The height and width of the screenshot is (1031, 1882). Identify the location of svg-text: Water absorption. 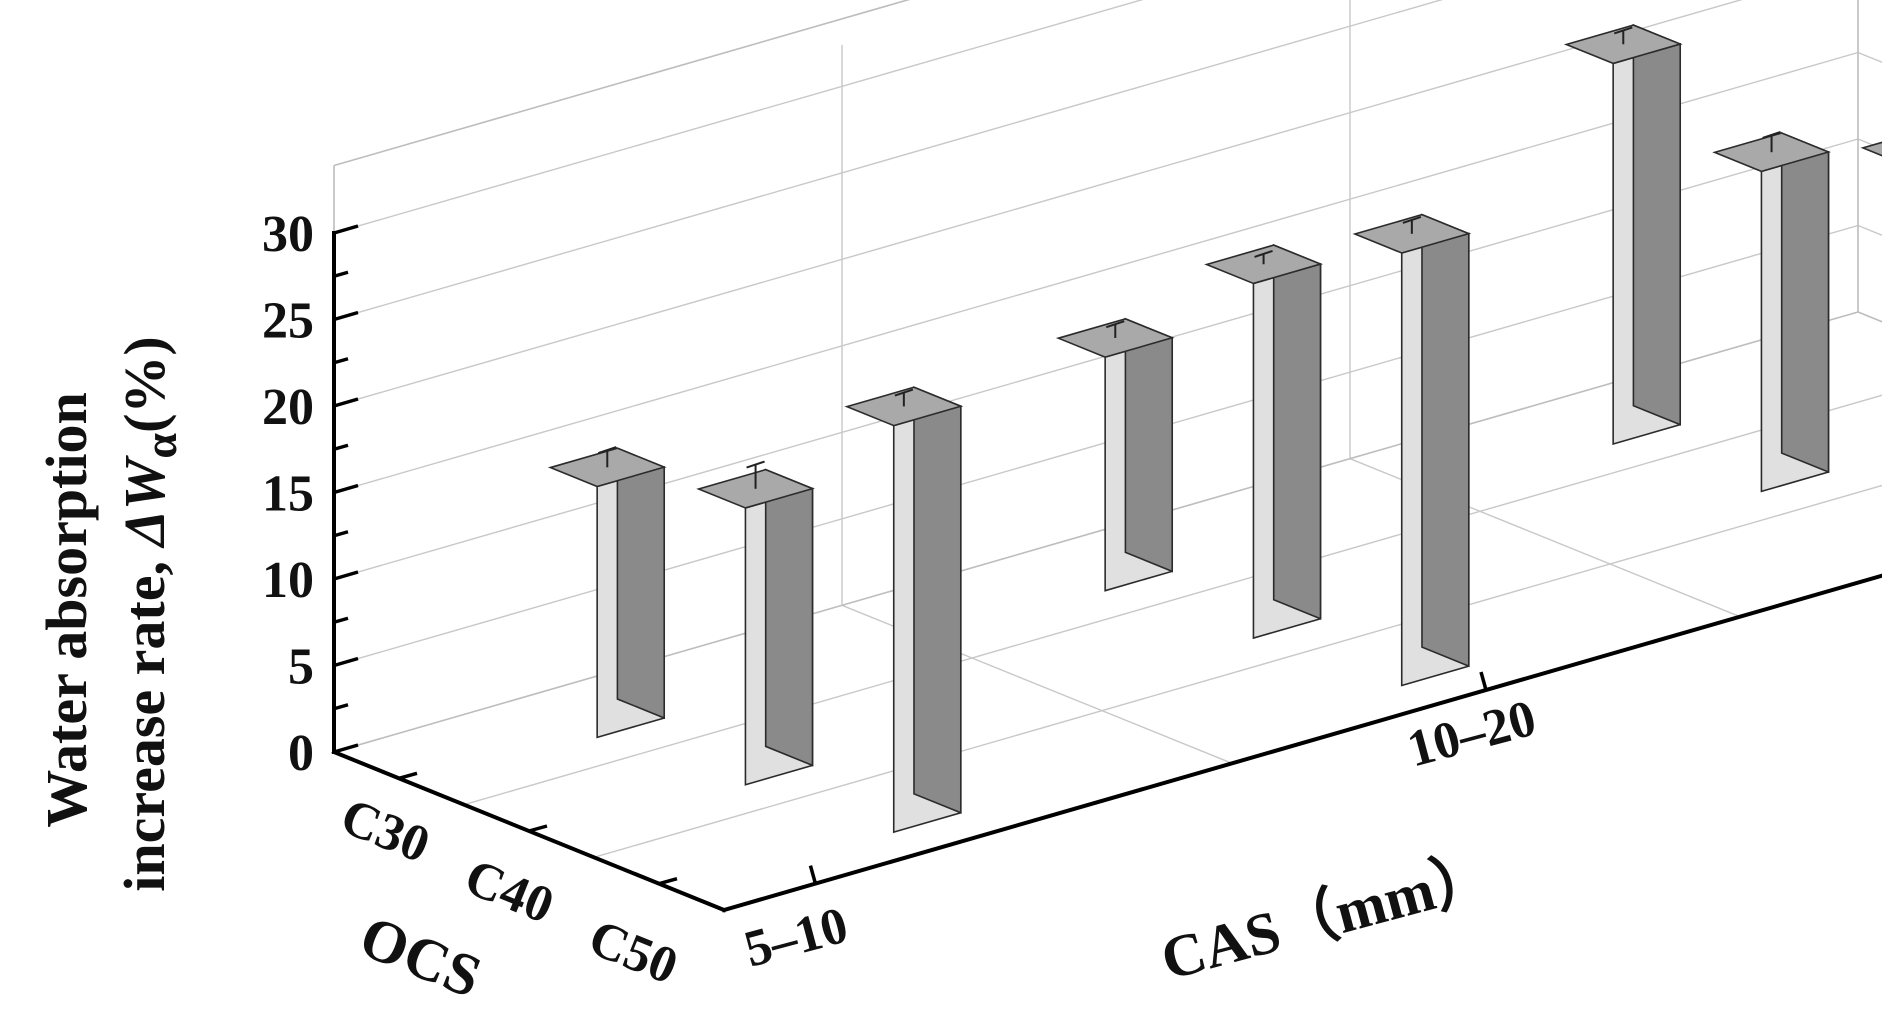
(66, 610).